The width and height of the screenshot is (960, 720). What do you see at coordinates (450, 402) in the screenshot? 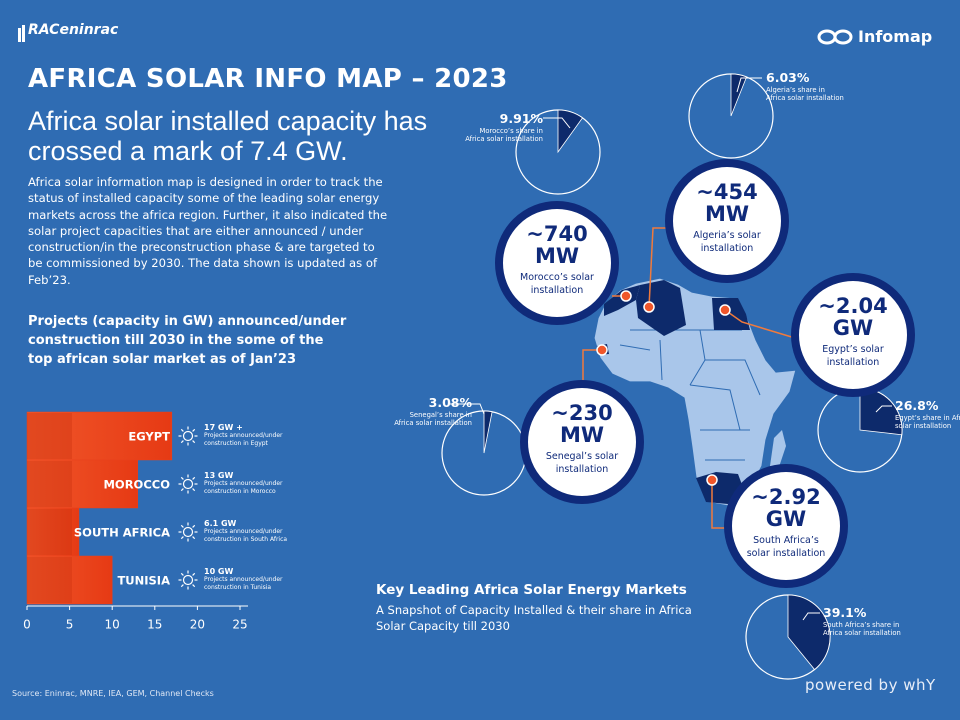
I see `share-label: 3.08%` at bounding box center [450, 402].